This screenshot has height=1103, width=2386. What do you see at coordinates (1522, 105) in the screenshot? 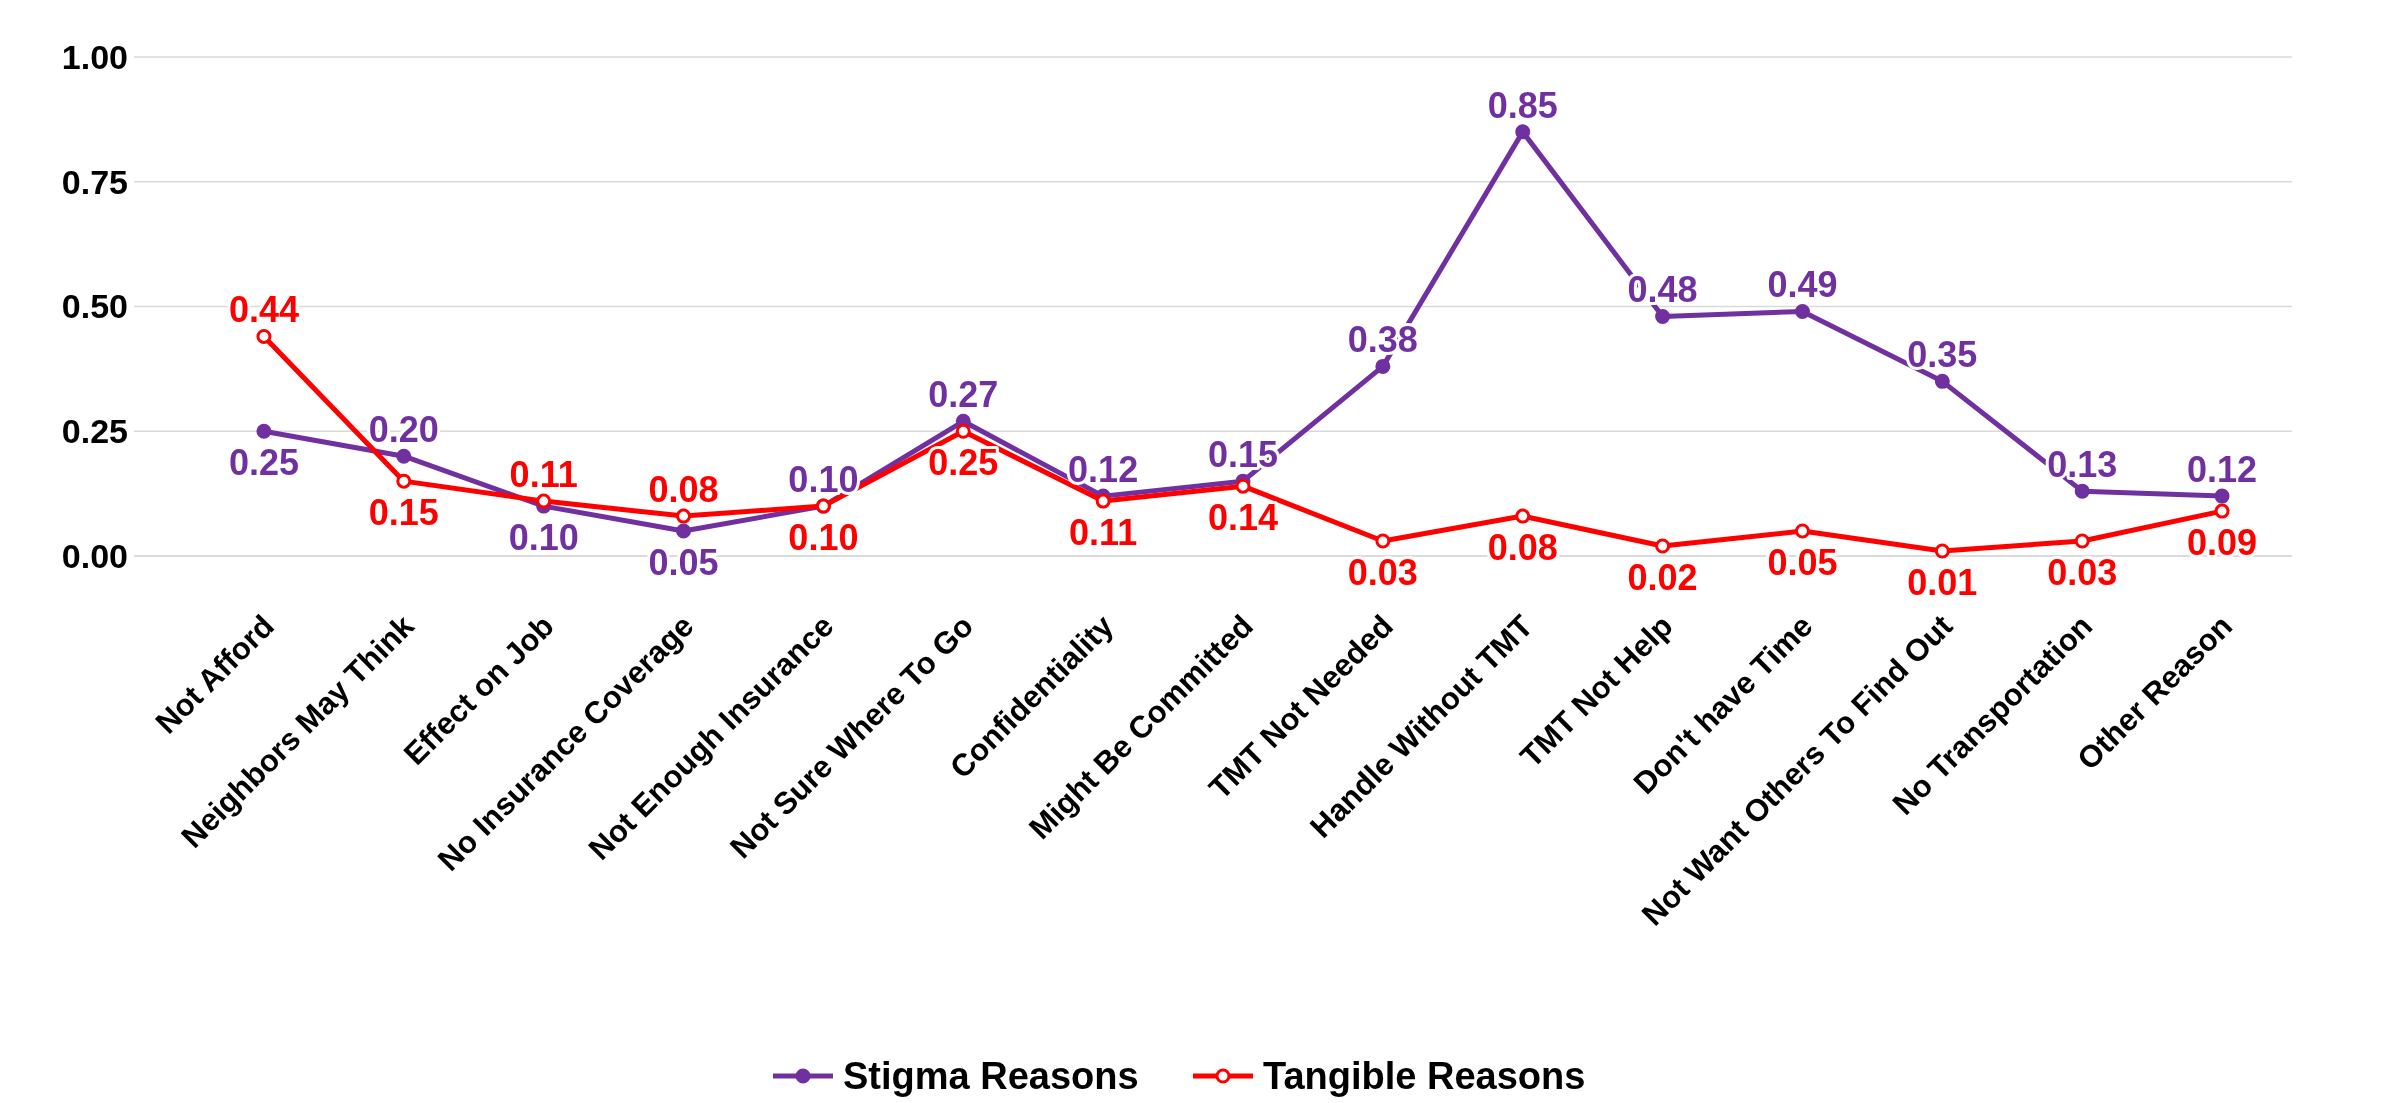
I see `data-label: 0.85` at bounding box center [1522, 105].